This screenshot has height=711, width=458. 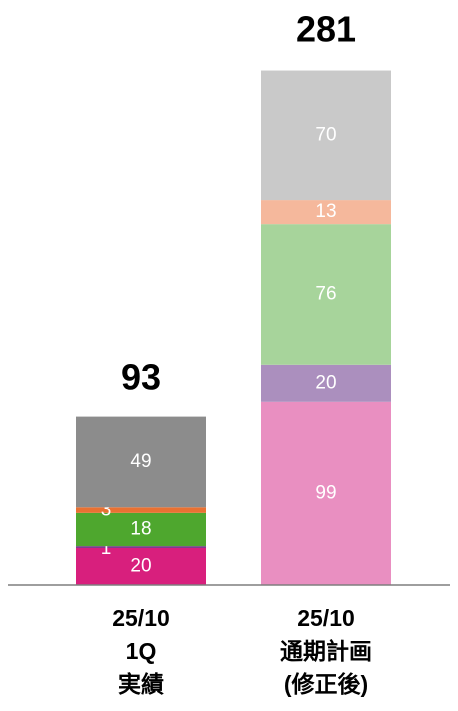 I want to click on segment-label: 70, so click(x=325, y=134).